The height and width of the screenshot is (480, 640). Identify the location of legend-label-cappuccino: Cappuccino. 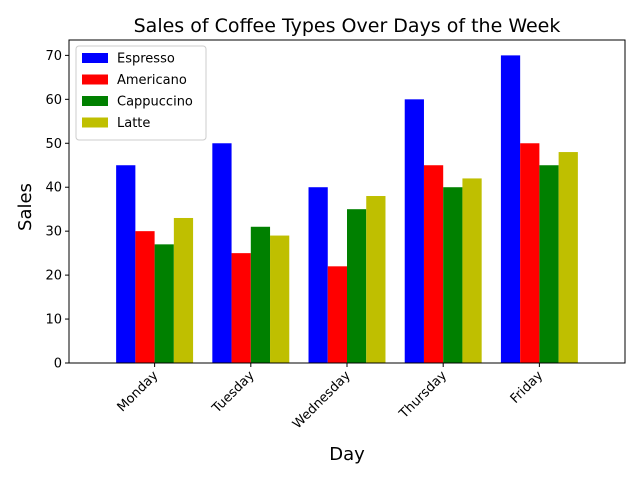
(155, 102).